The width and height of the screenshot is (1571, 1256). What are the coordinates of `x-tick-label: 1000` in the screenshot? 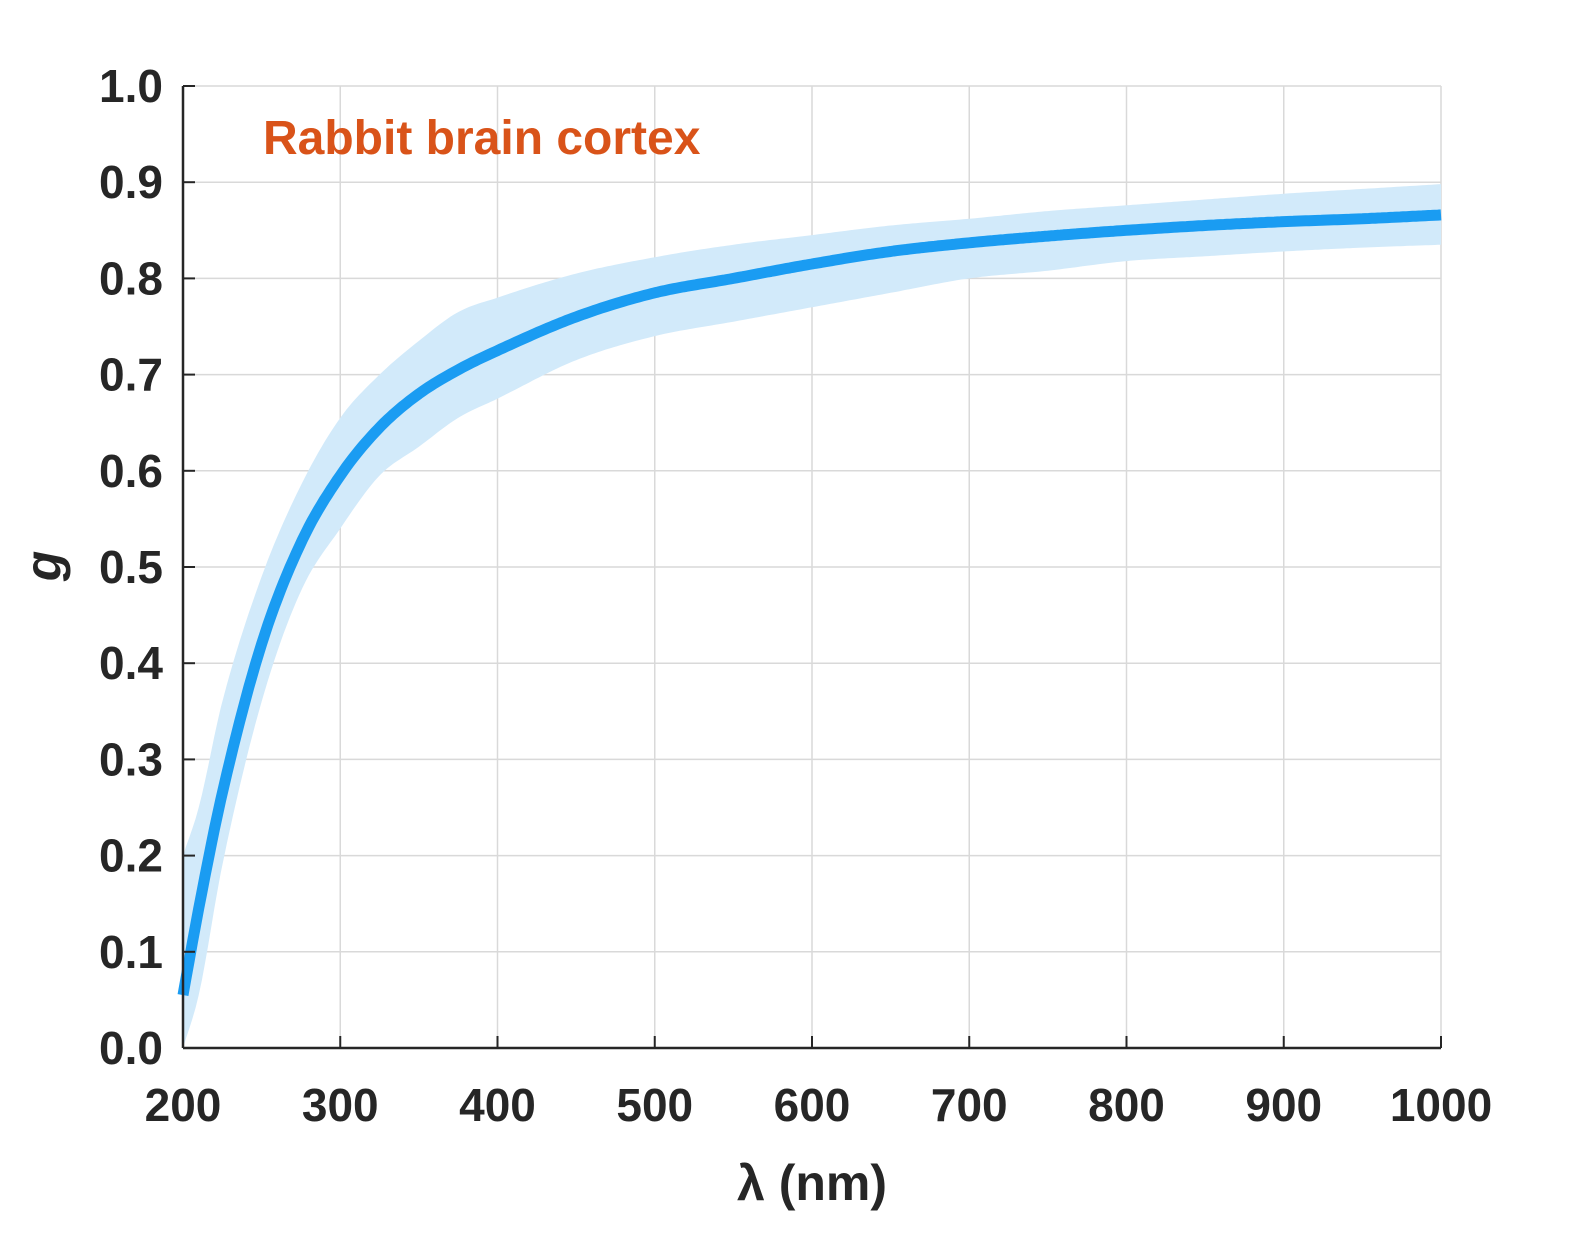 It's located at (1441, 1105).